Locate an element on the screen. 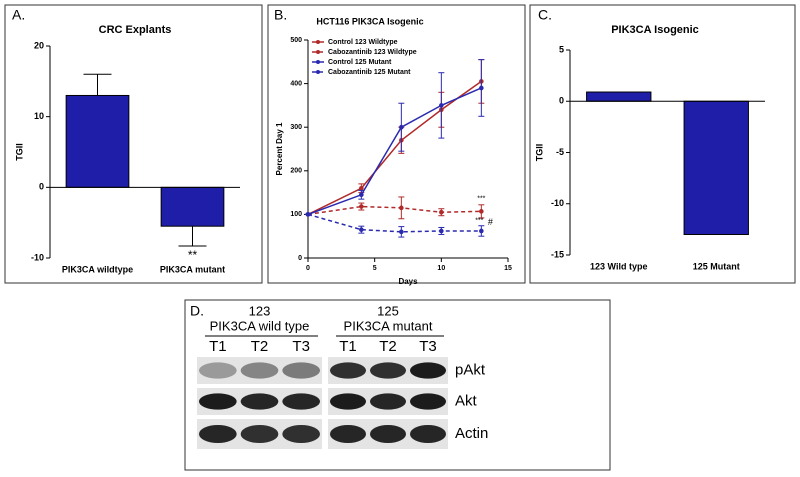 Image resolution: width=800 pixels, height=477 pixels. y-axis-label: Percent Day 1 is located at coordinates (279, 148).